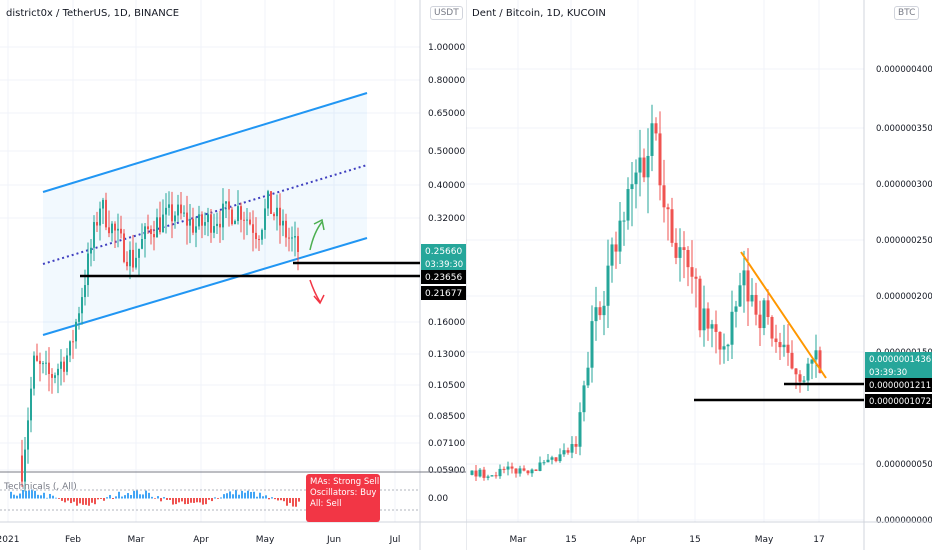 The height and width of the screenshot is (554, 932). What do you see at coordinates (446, 13) in the screenshot?
I see `left-currency-button: USDT` at bounding box center [446, 13].